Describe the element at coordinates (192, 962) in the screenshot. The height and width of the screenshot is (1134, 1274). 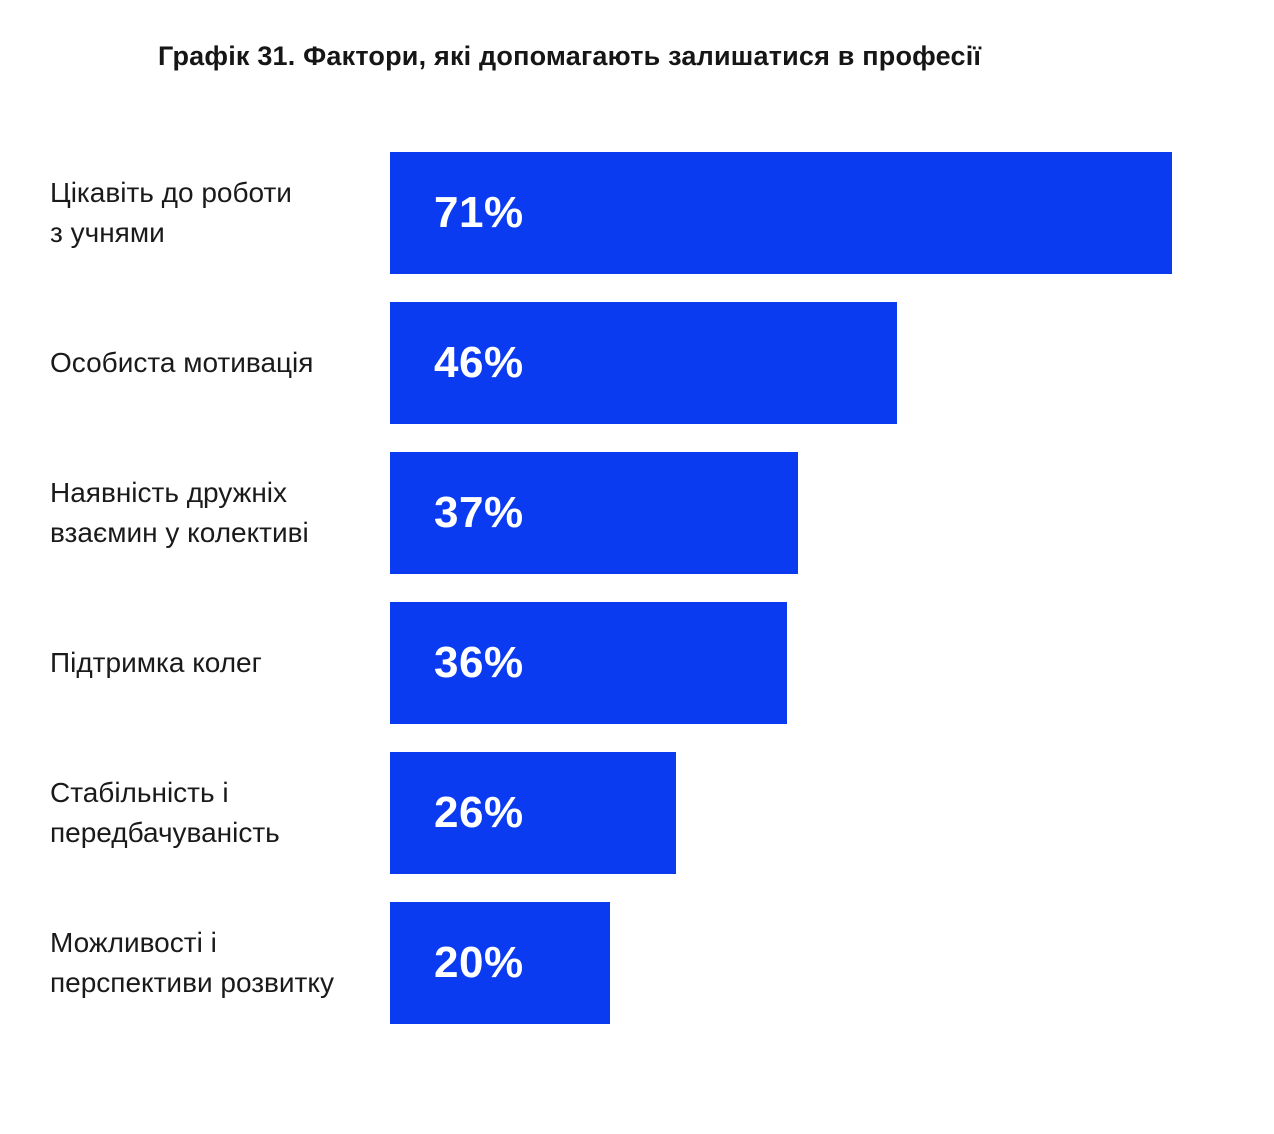
I see `category-label: Можливості і перспективи розвитку` at that location.